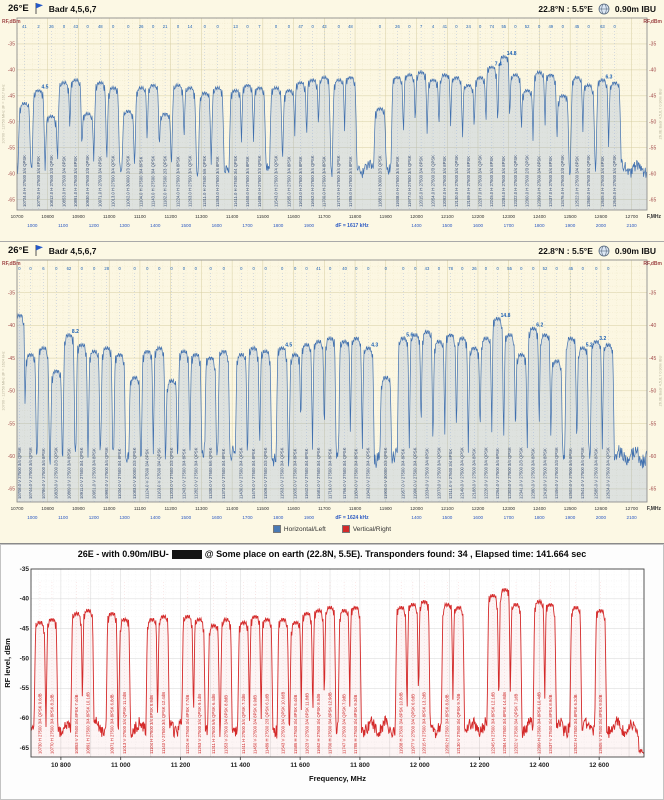 The height and width of the screenshot is (800, 664). Describe the element at coordinates (544, 473) in the screenshot. I see `svg-text: 12418.0 V 27500 3/4 8PSK` at that location.